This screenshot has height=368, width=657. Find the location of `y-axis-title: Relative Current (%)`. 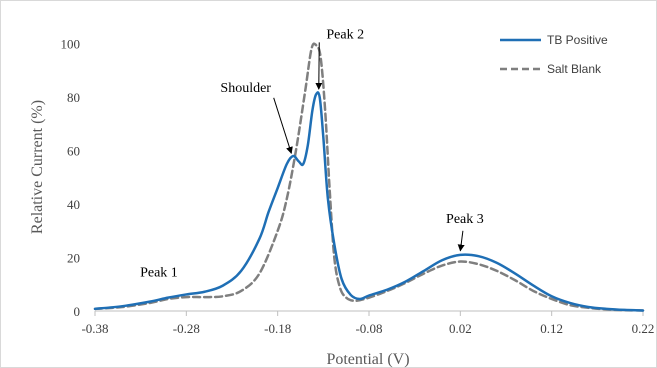

y-axis-title: Relative Current (%) is located at coordinates (37, 167).